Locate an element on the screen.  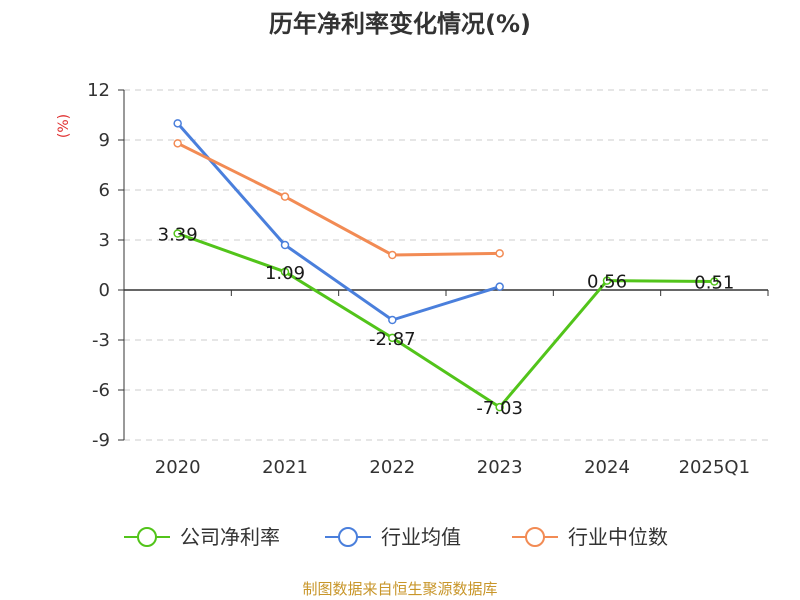
x-tick-label: 2020 is located at coordinates (178, 467).